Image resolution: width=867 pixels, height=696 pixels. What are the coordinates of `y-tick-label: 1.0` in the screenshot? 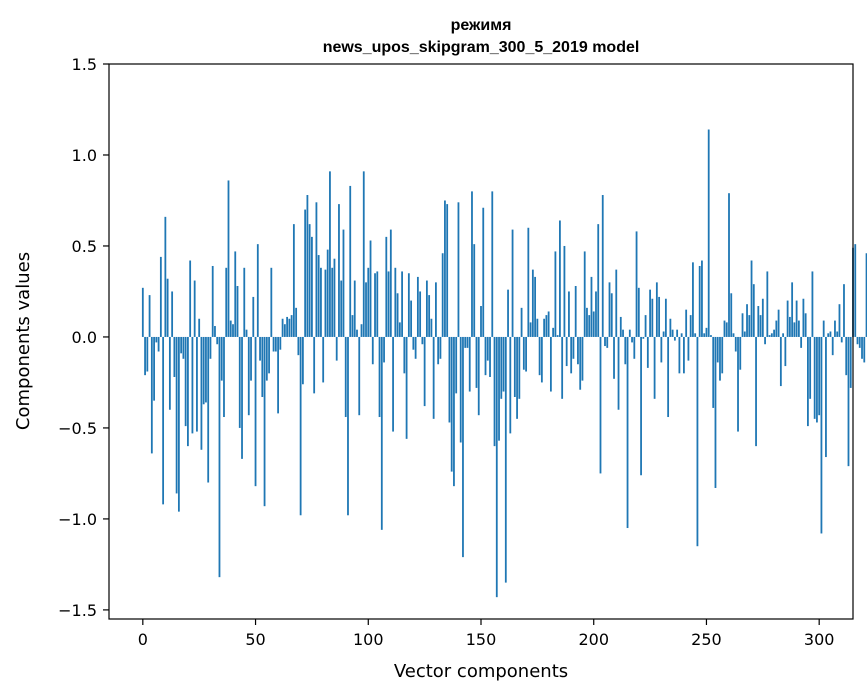 It's located at (84, 155).